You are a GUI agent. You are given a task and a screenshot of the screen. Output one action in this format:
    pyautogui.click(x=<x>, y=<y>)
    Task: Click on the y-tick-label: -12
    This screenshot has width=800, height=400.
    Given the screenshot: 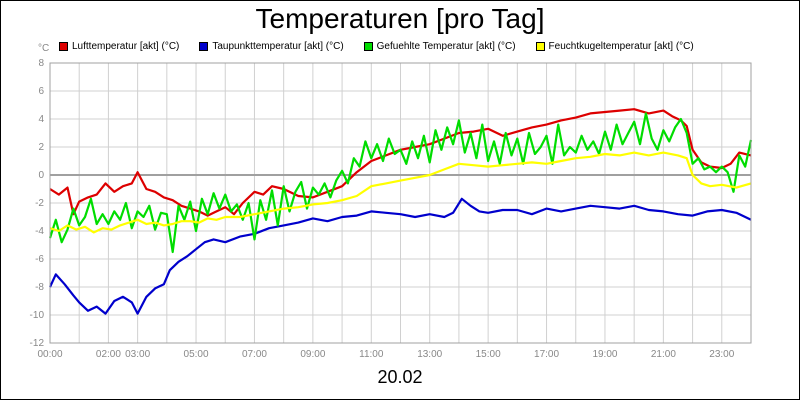 What is the action you would take?
    pyautogui.click(x=37, y=343)
    